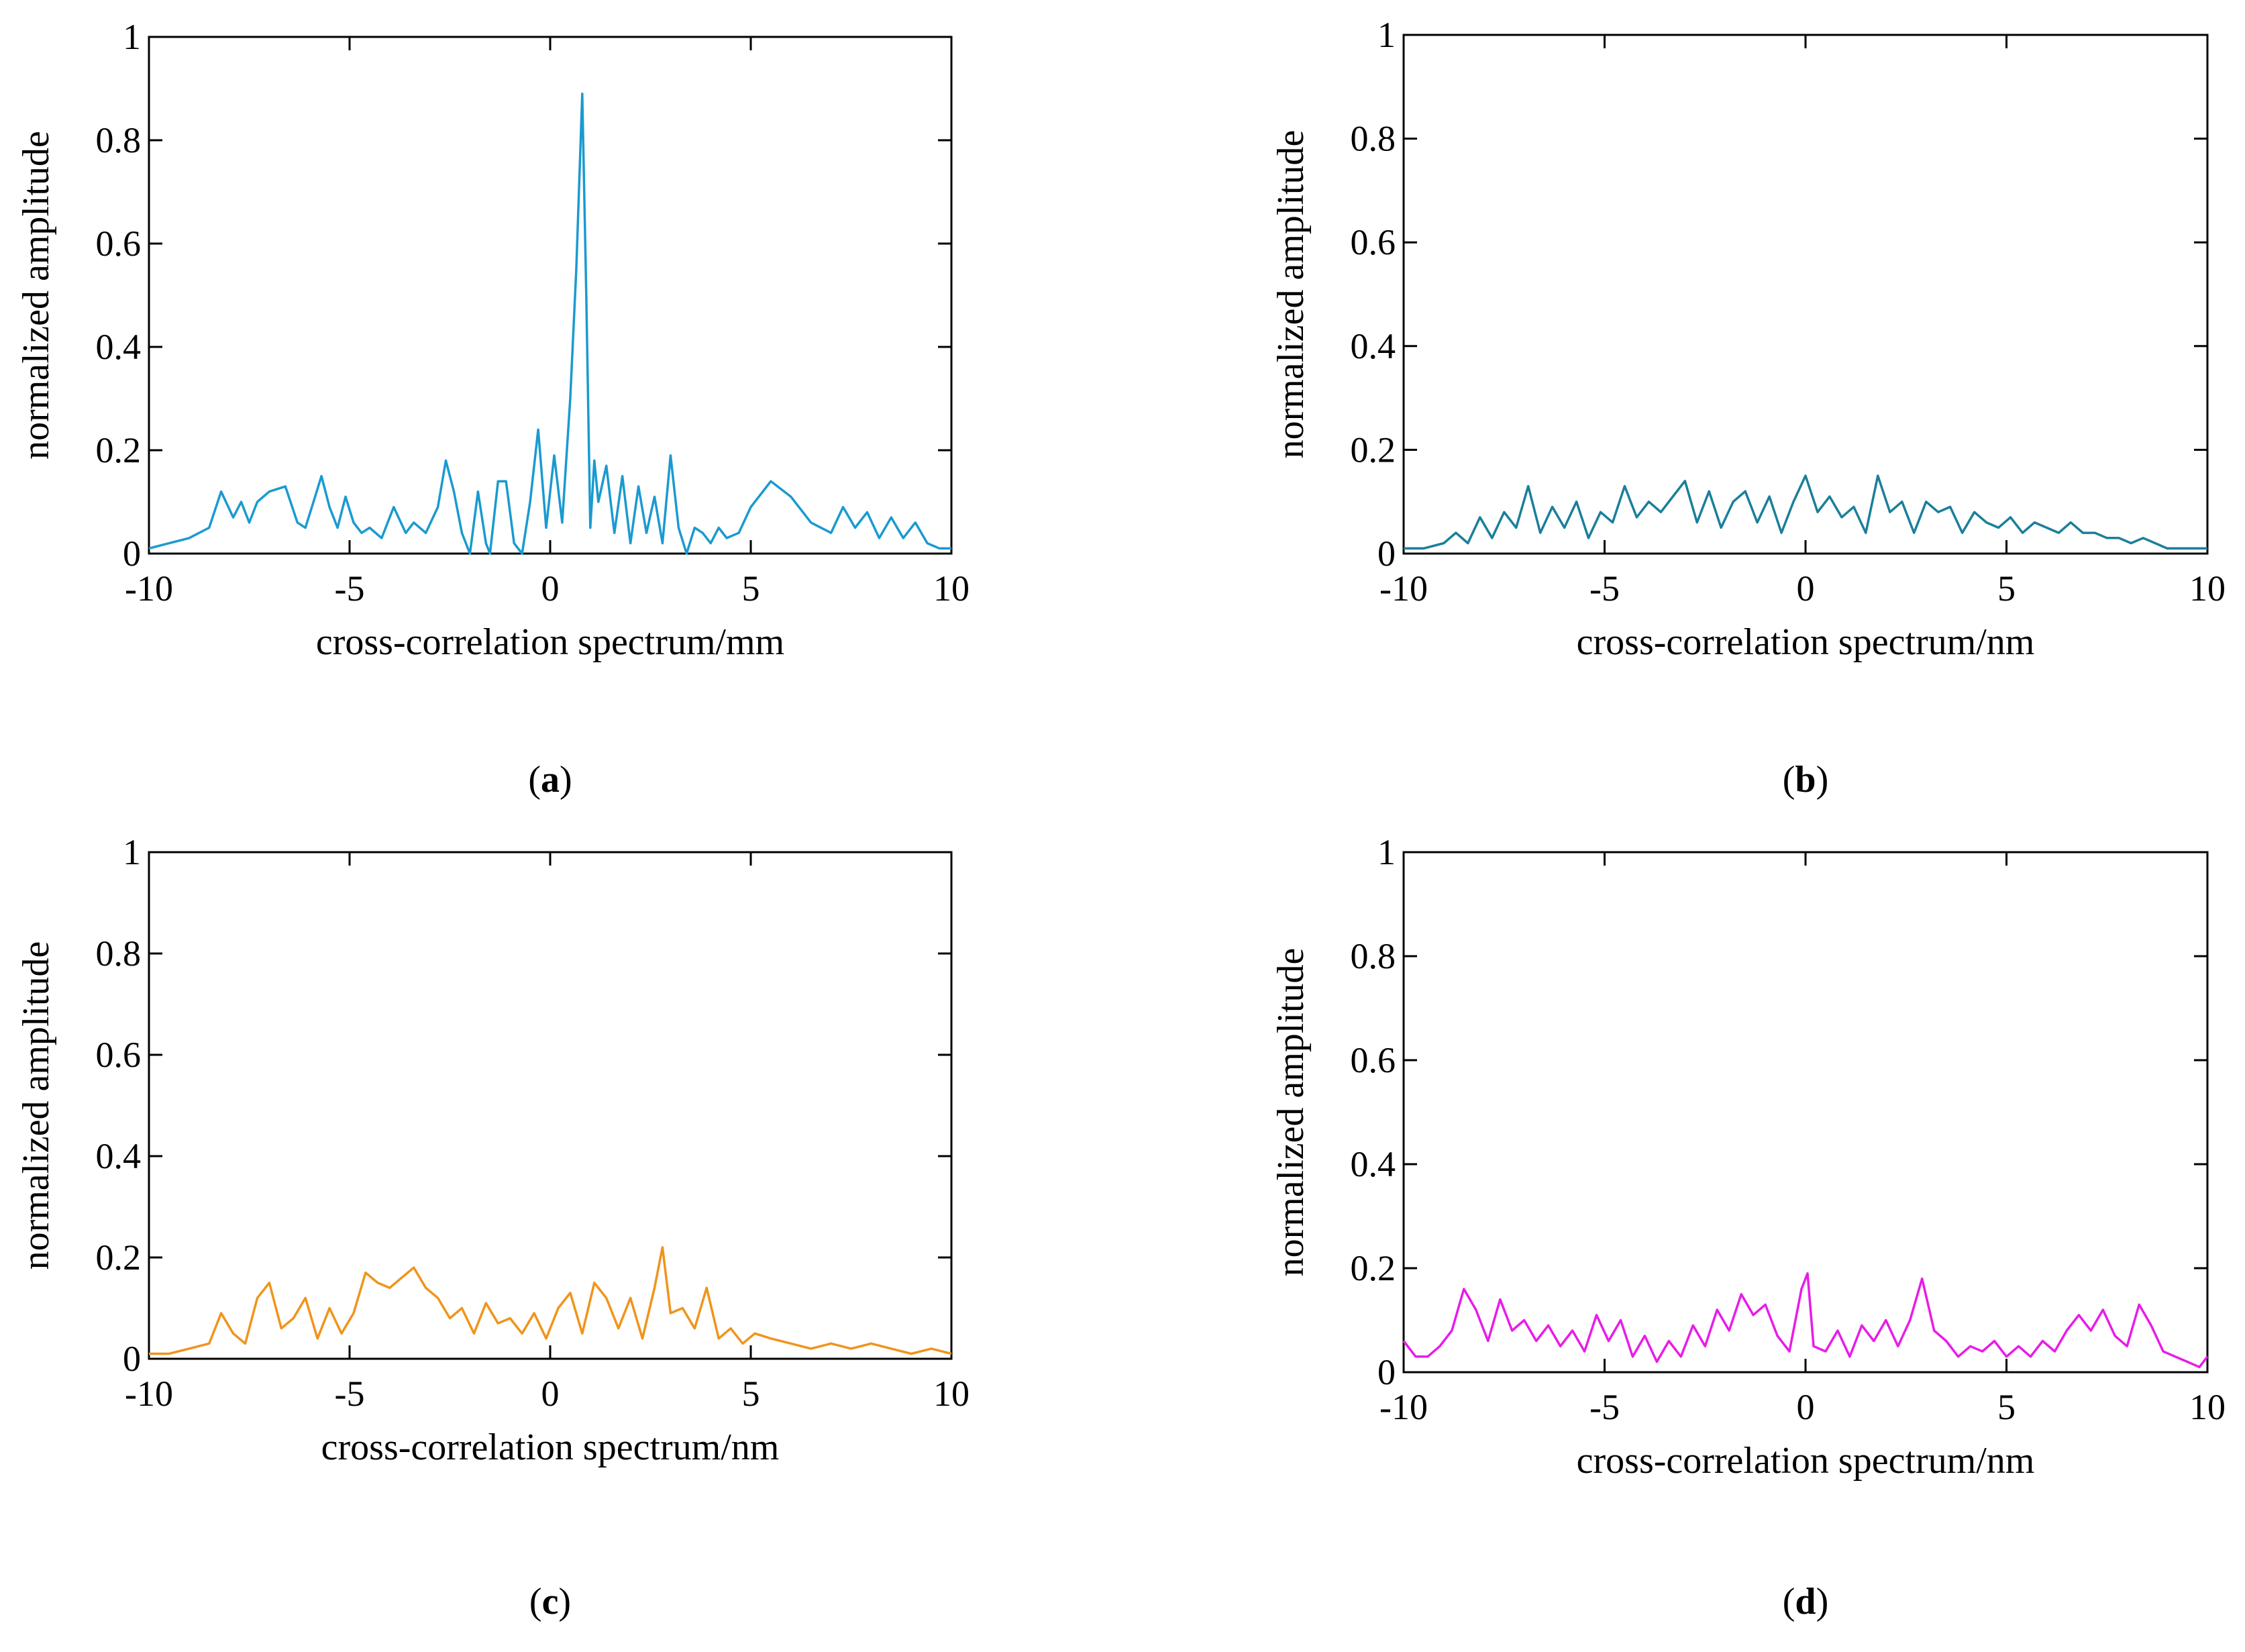 This screenshot has height=1652, width=2245. Describe the element at coordinates (1805, 1601) in the screenshot. I see `panel-caption: (d)` at that location.